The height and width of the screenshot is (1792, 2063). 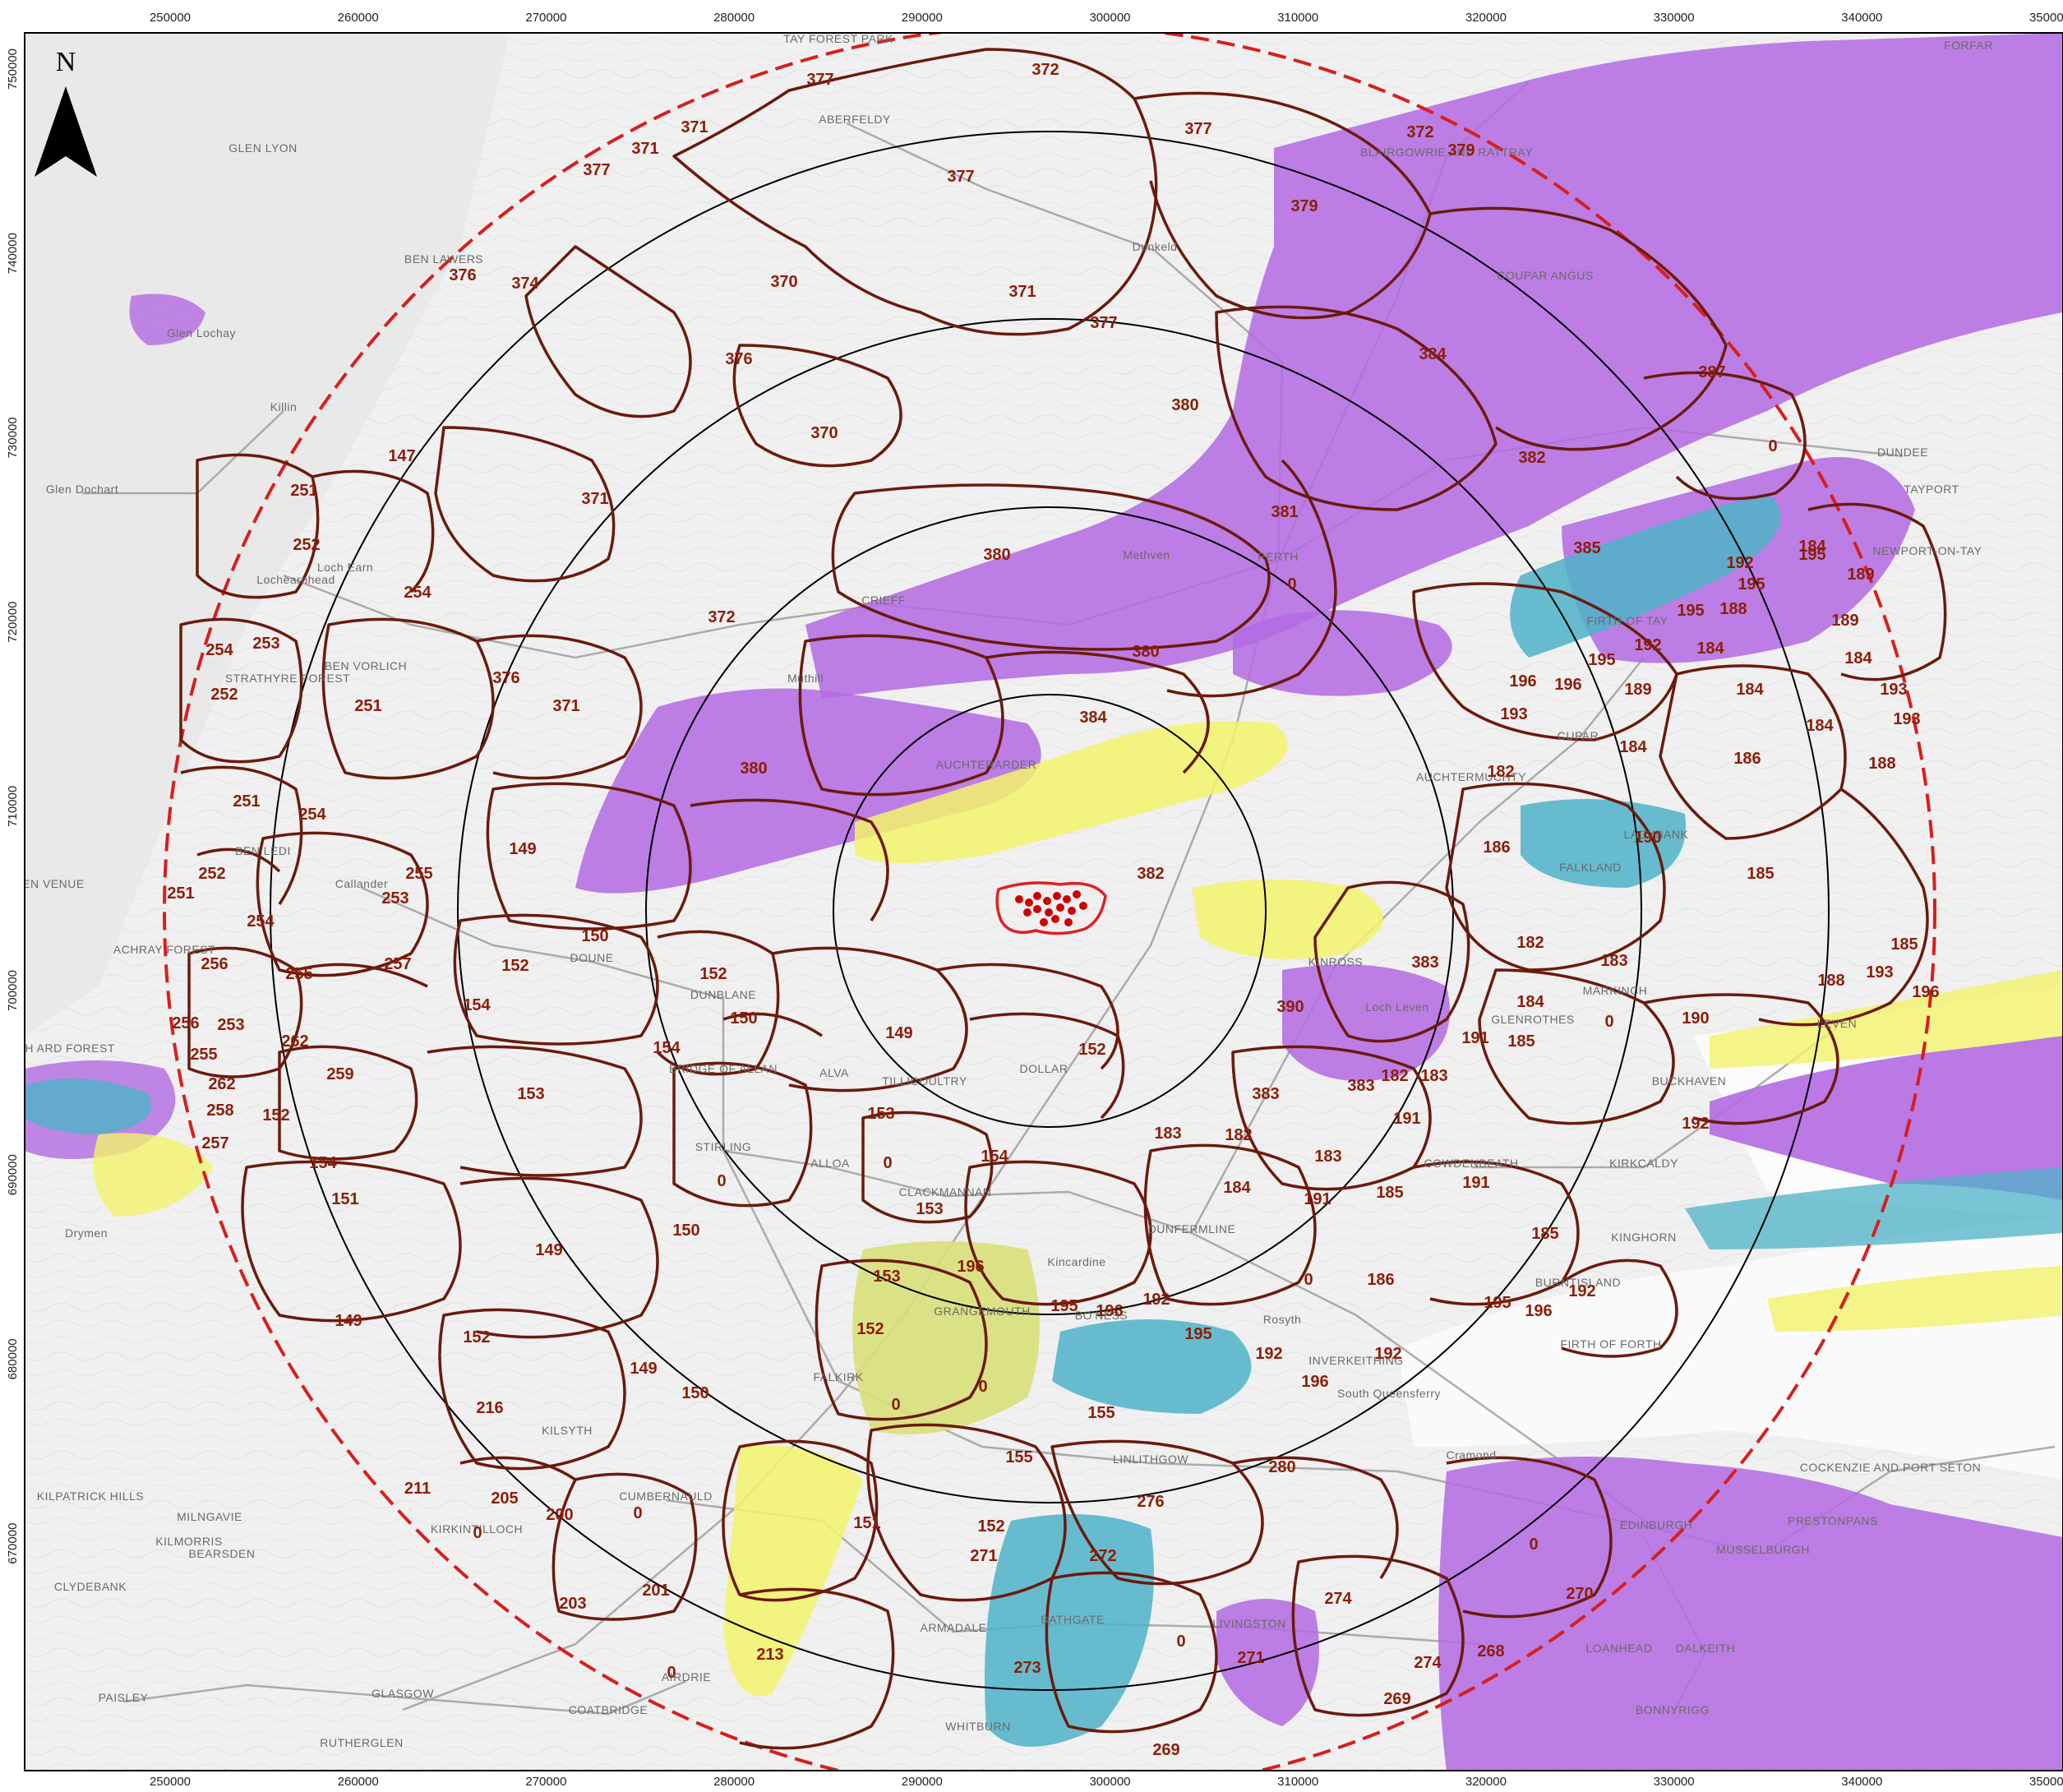 I want to click on place-name: BEN LEDI, so click(x=263, y=850).